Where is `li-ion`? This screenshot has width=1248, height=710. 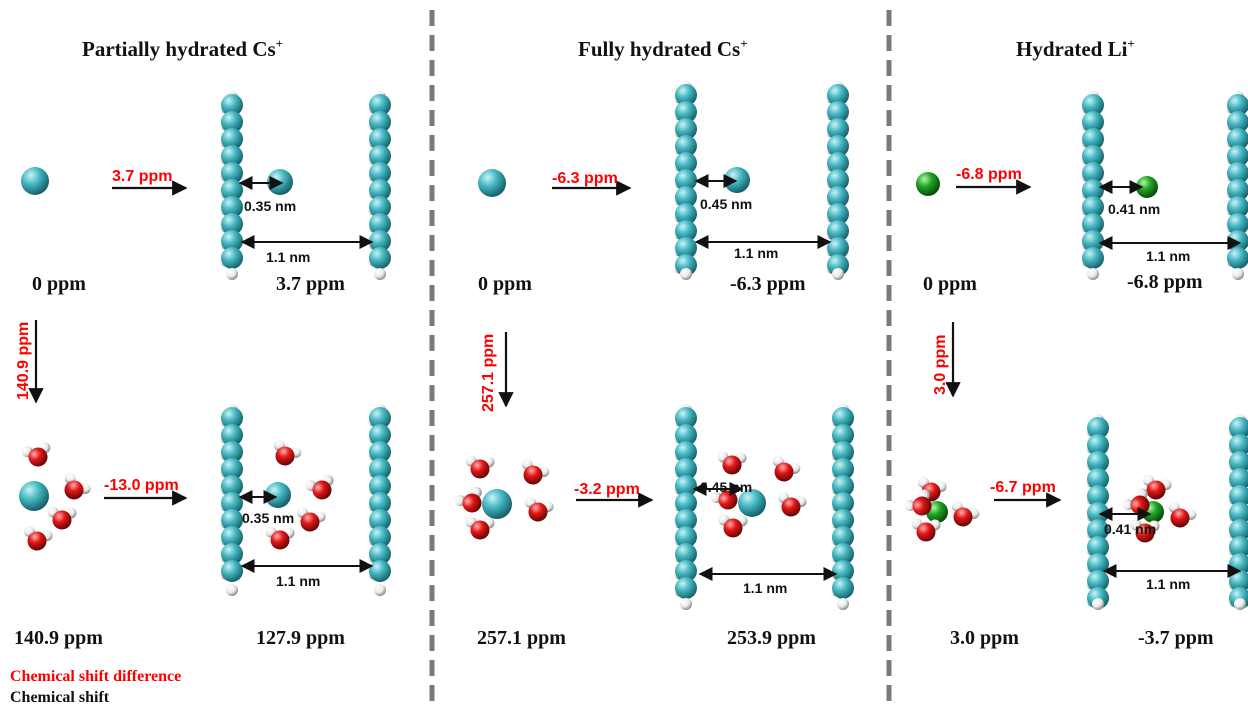
li-ion is located at coordinates (937, 512).